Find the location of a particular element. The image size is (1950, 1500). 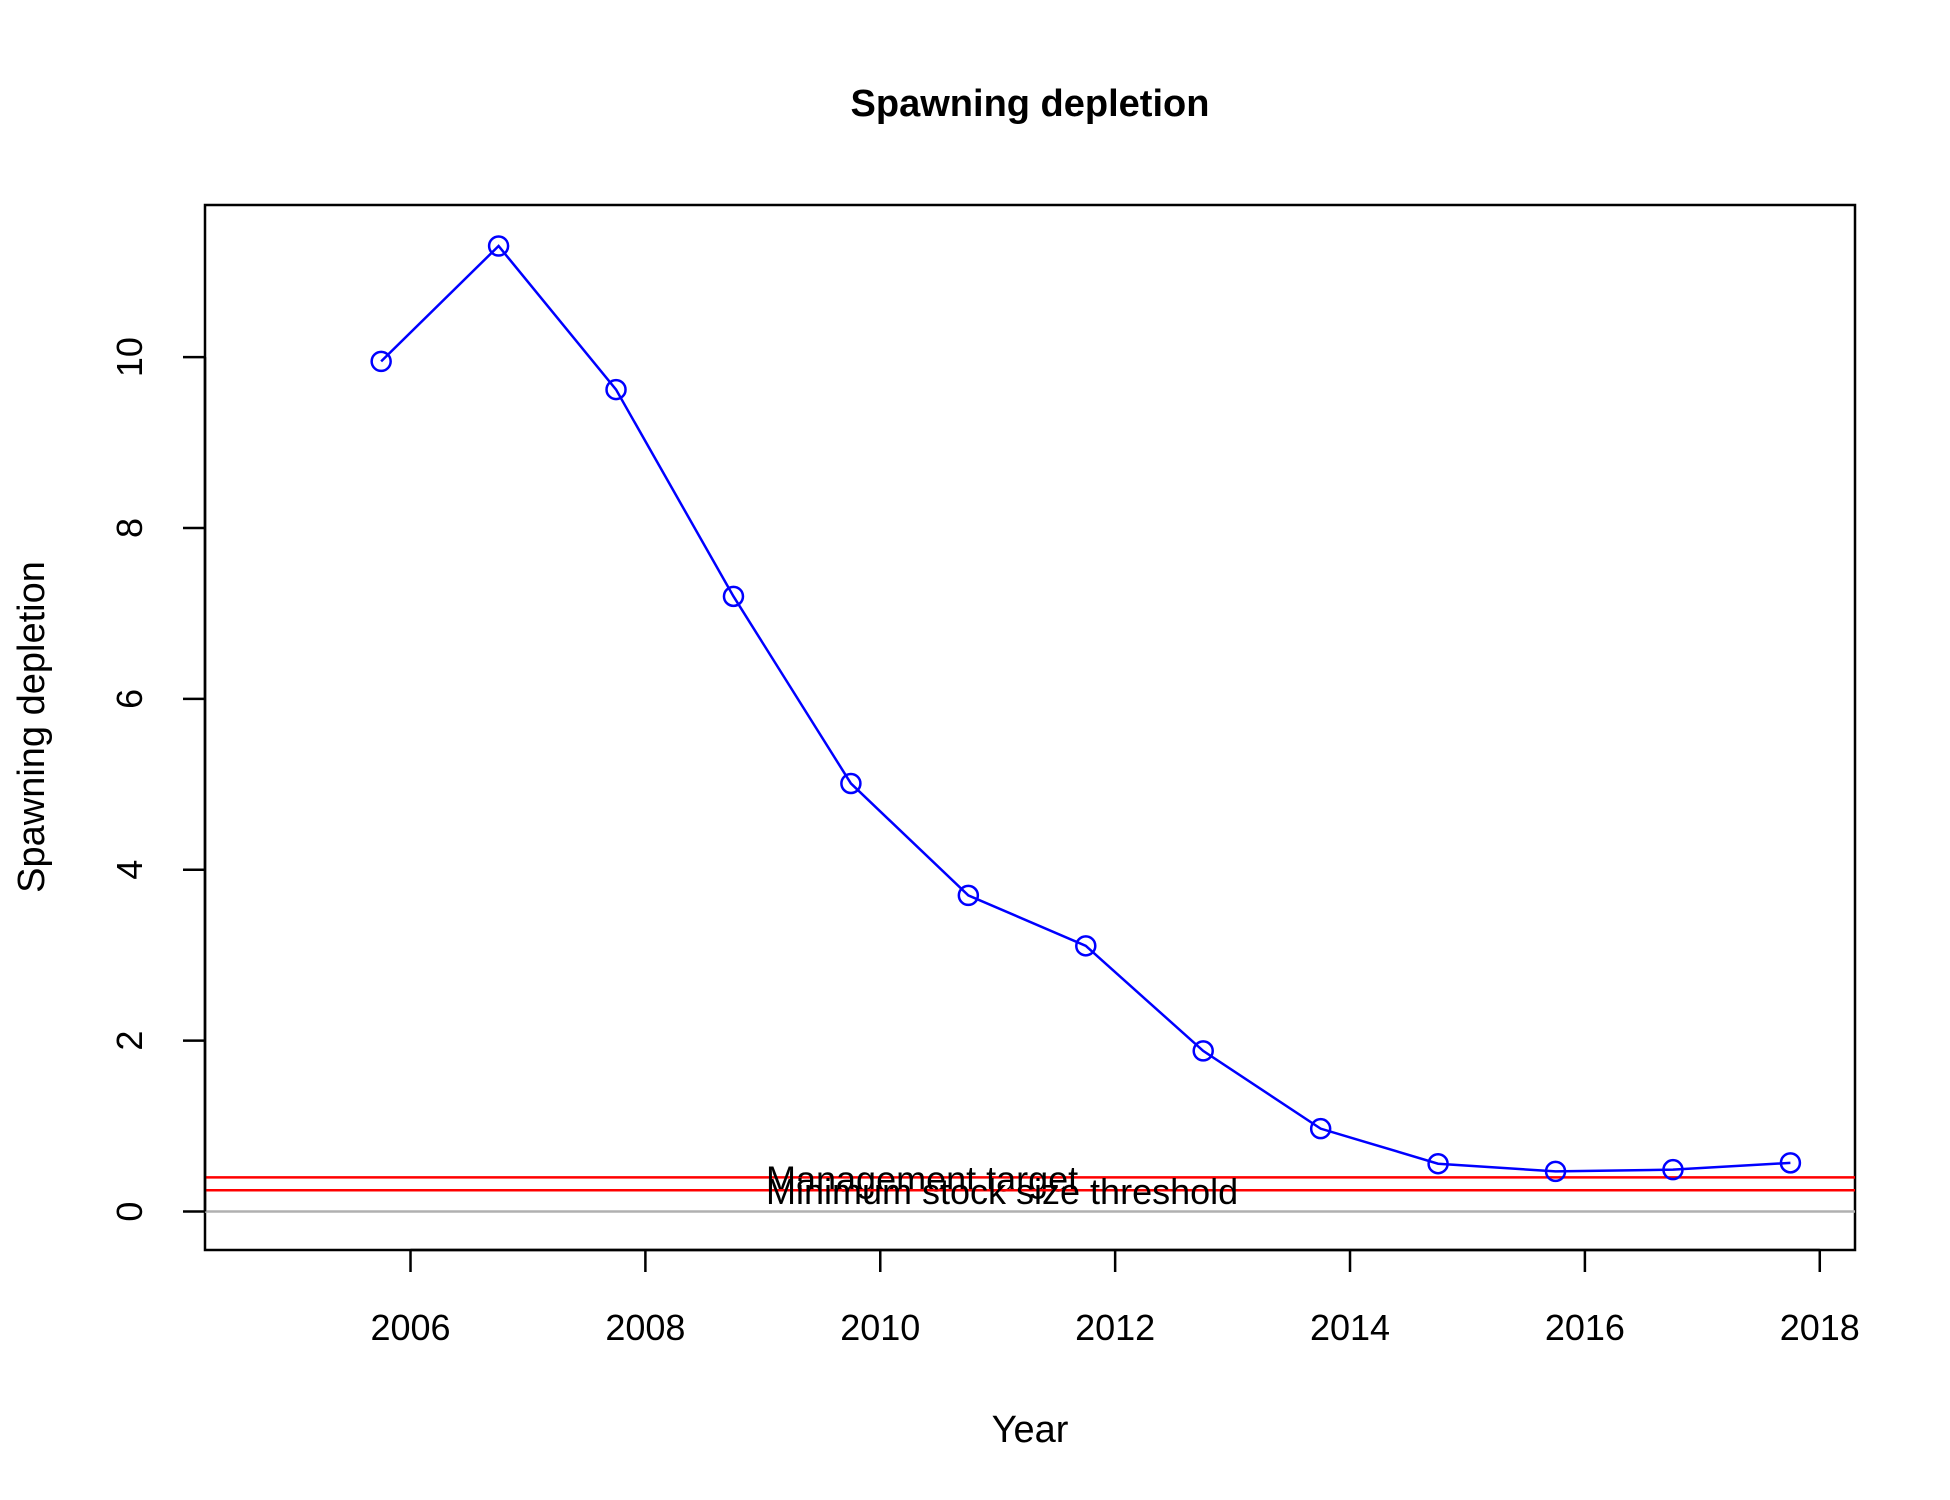

reference-line-label: Management target is located at coordinates (922, 1178).